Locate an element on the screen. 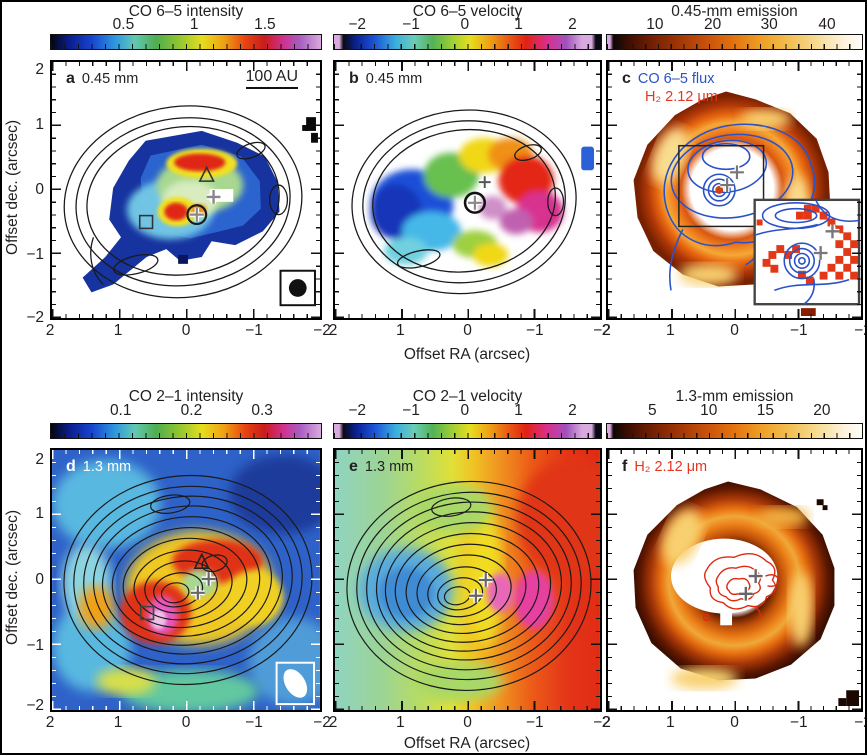  xticks-a: 2 1 0 −1 −2 is located at coordinates (188, 330).